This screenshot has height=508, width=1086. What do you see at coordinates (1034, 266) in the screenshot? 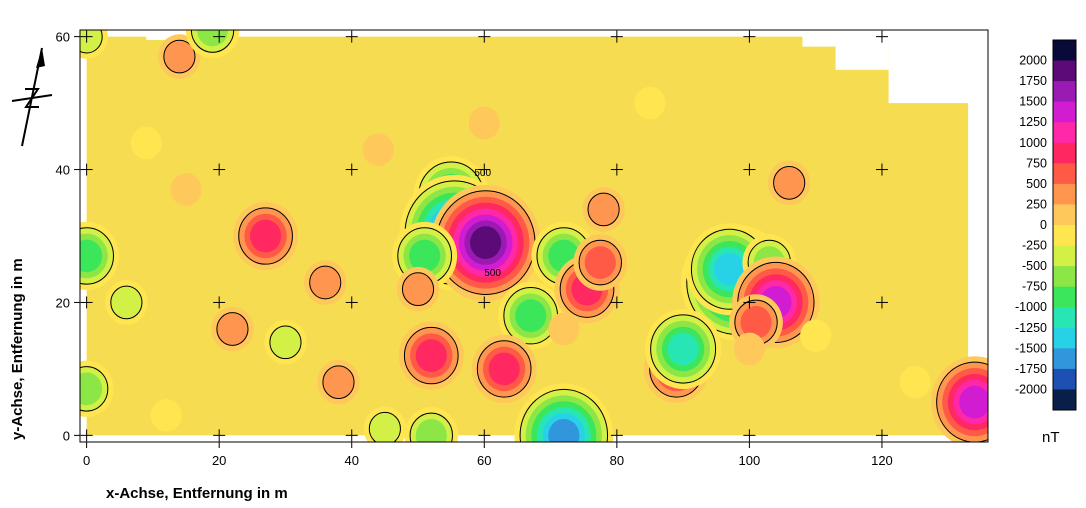
I see `colorbar-label: -500` at bounding box center [1034, 266].